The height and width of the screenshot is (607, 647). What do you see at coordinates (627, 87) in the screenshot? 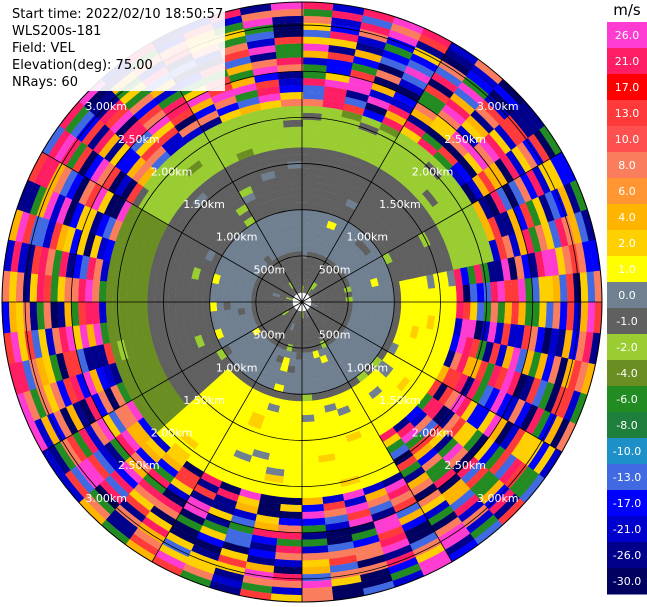
I see `colorbar-tick-label: 17.0` at bounding box center [627, 87].